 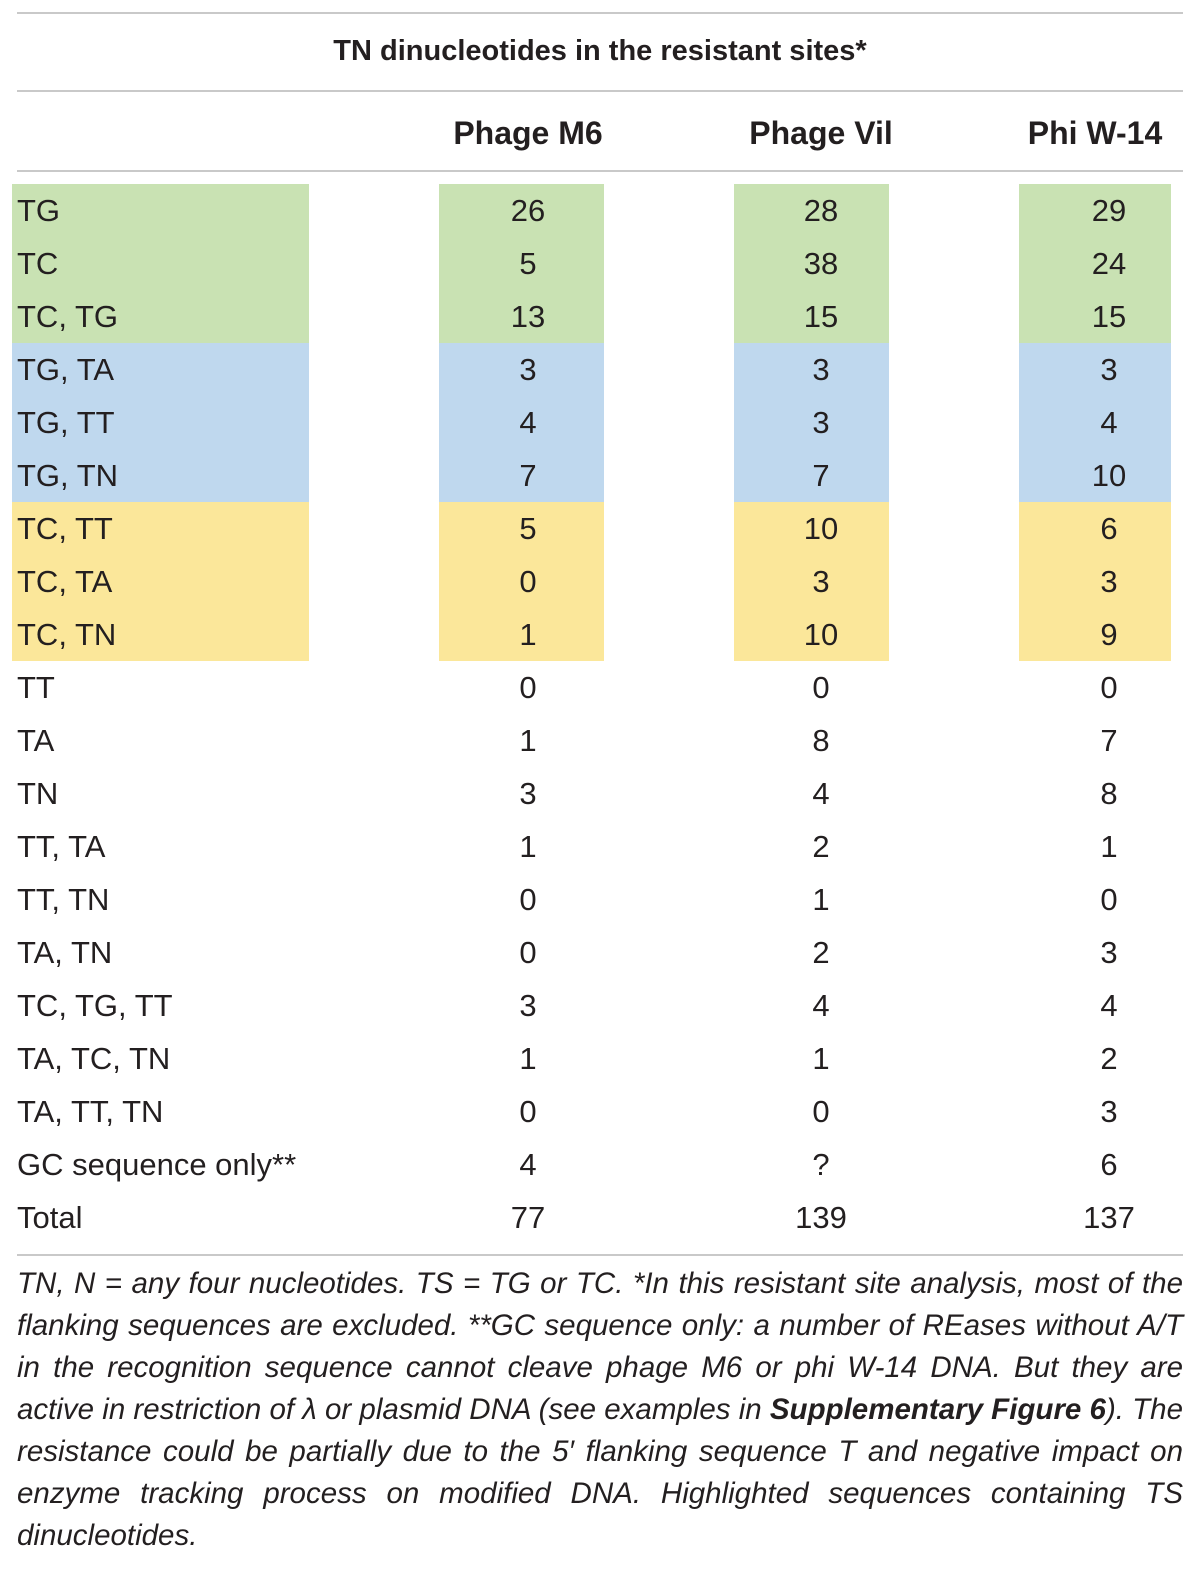 What do you see at coordinates (38, 793) in the screenshot?
I see `row-label: TN` at bounding box center [38, 793].